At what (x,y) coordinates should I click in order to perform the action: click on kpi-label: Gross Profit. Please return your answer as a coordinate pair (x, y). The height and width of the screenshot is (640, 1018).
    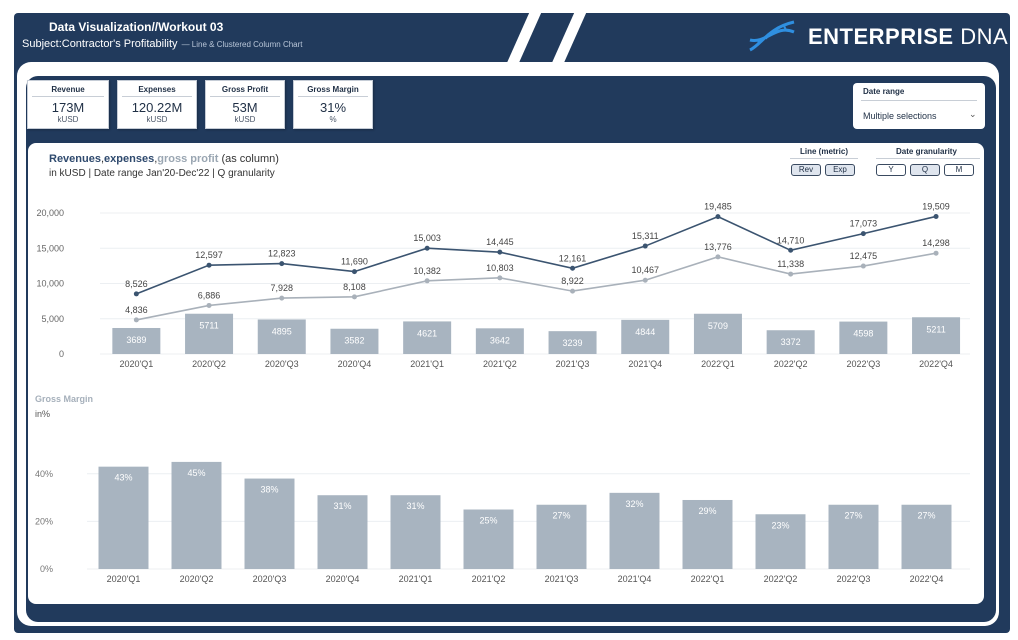
    Looking at the image, I should click on (245, 89).